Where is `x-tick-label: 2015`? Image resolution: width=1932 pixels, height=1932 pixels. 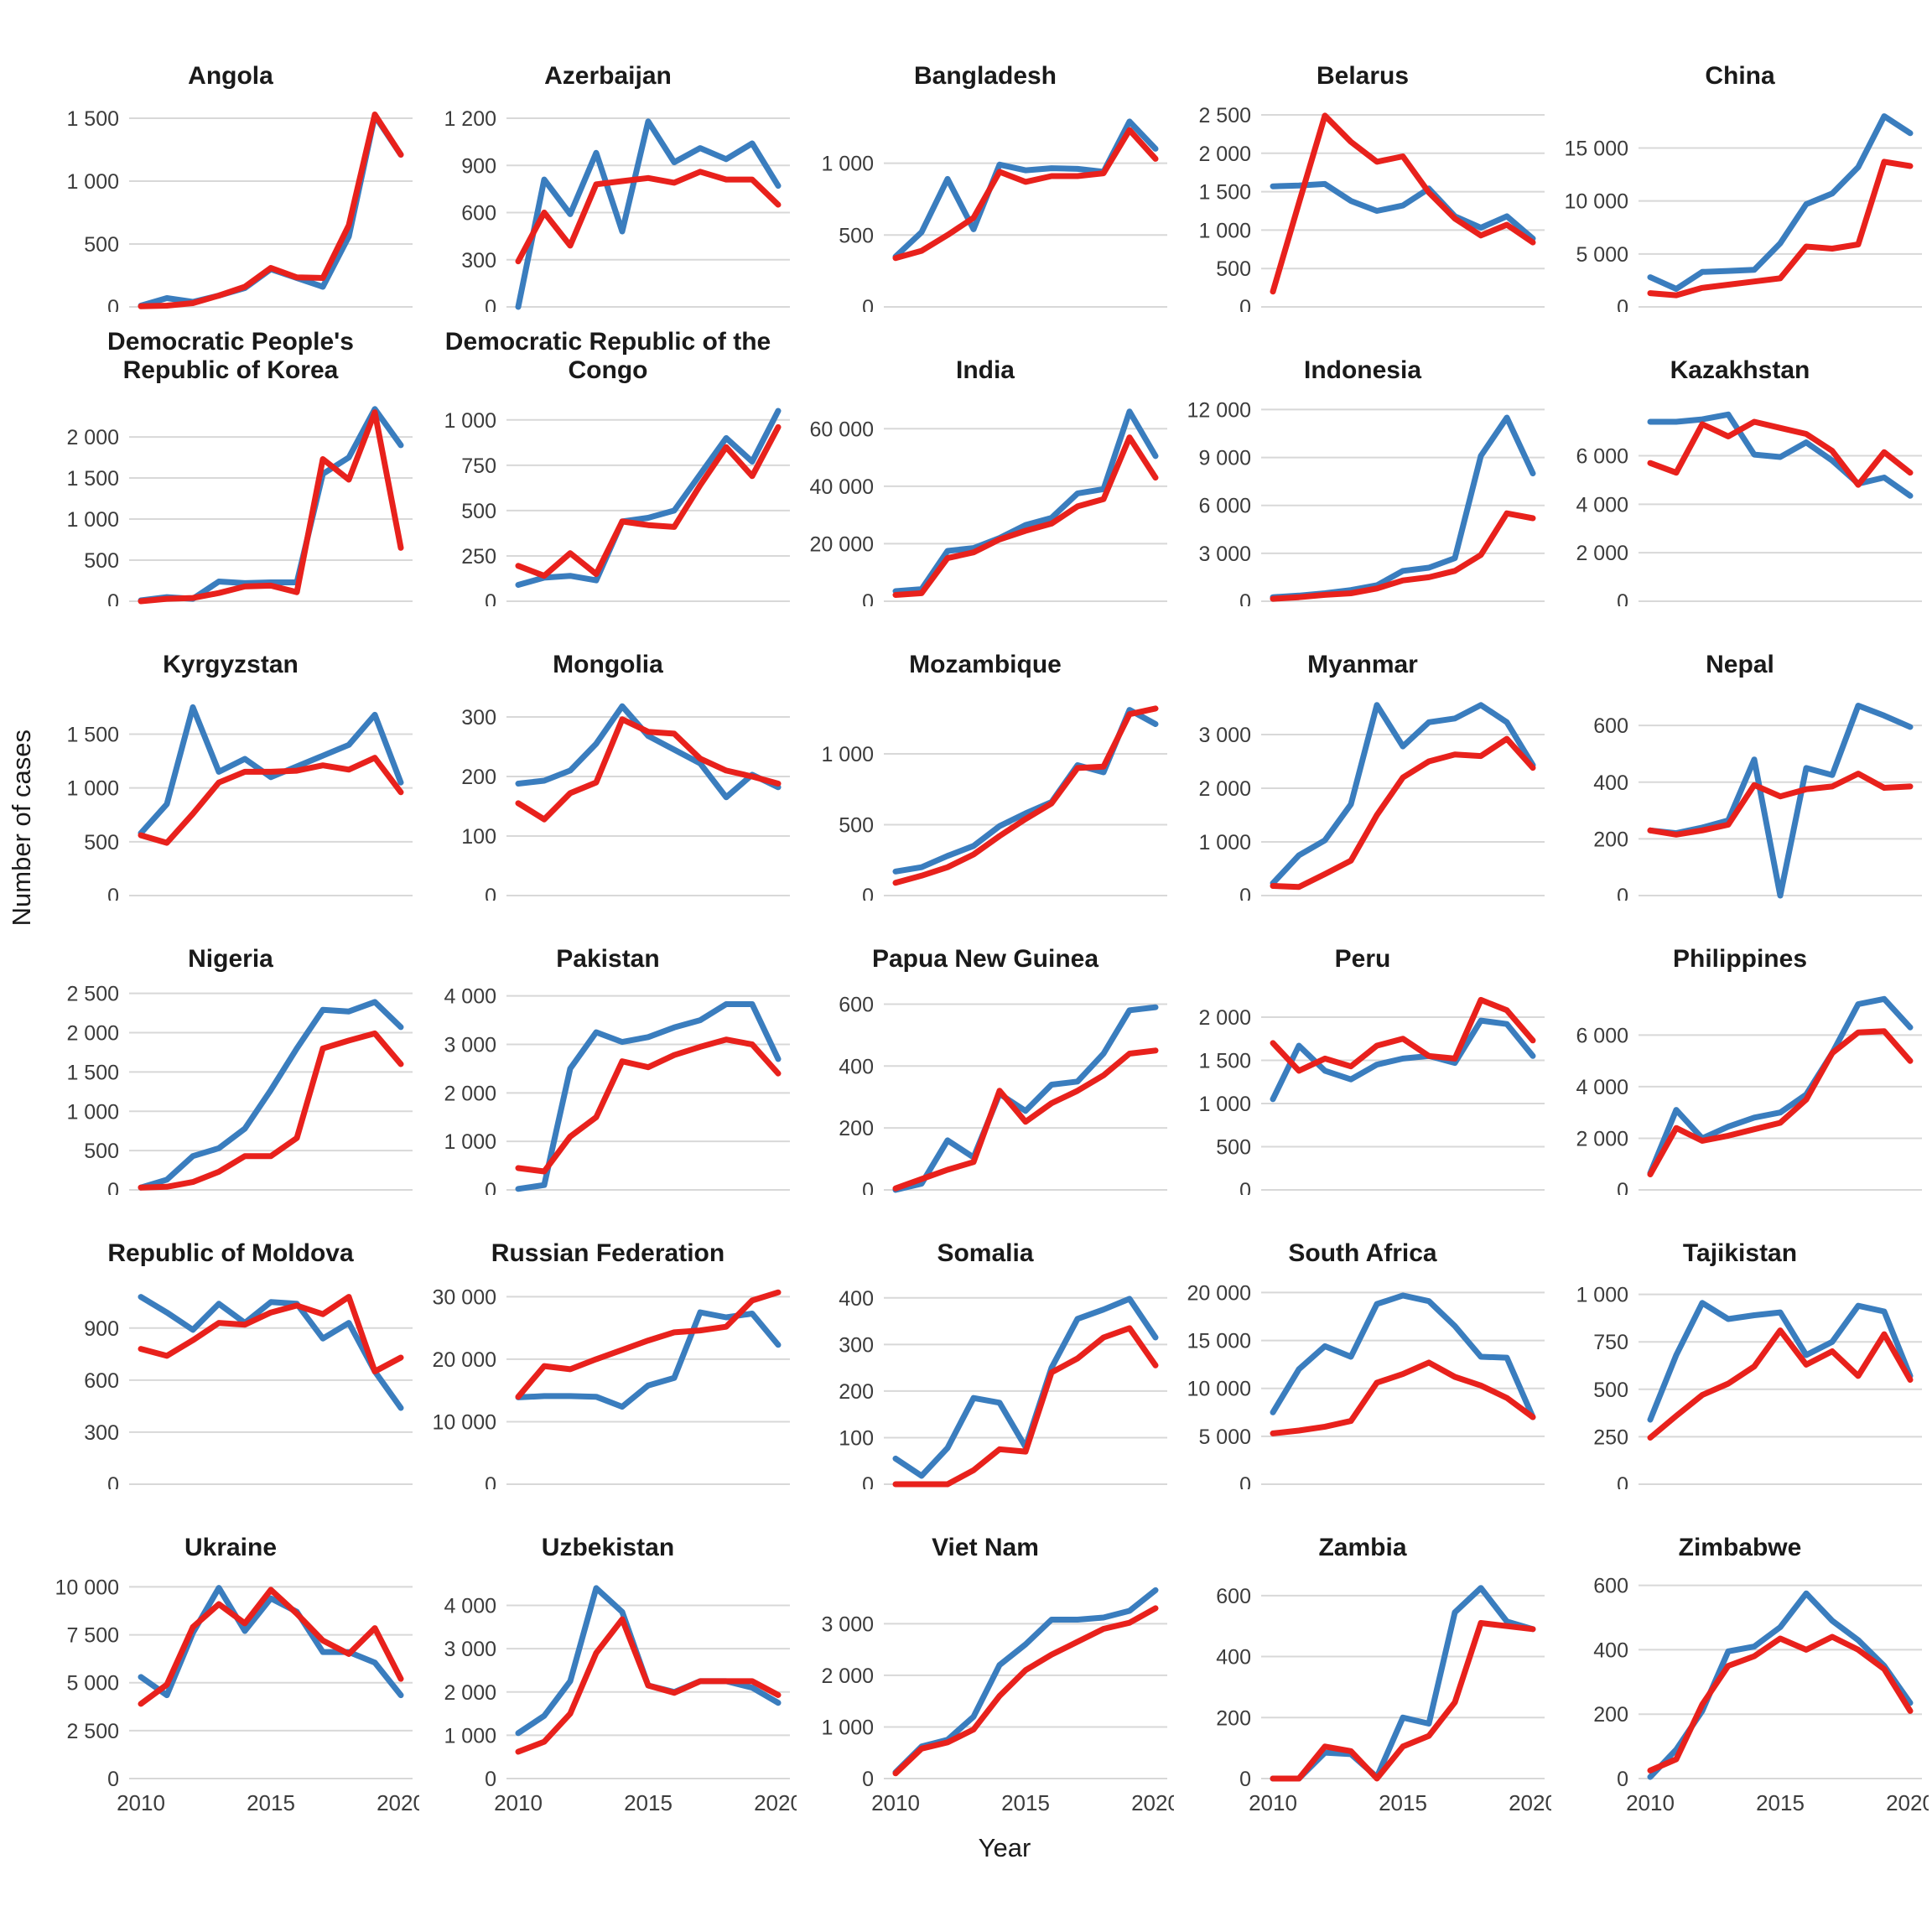
x-tick-label: 2015 is located at coordinates (648, 1802).